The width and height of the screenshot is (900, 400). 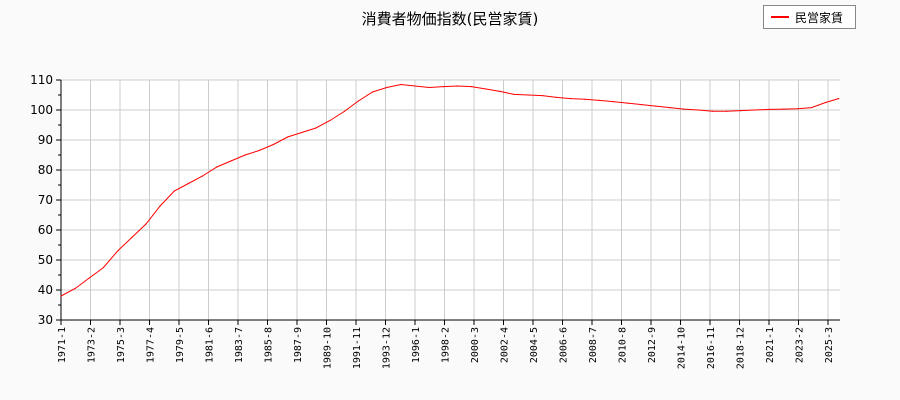 What do you see at coordinates (534, 345) in the screenshot?
I see `x-tick-label: 2004-5` at bounding box center [534, 345].